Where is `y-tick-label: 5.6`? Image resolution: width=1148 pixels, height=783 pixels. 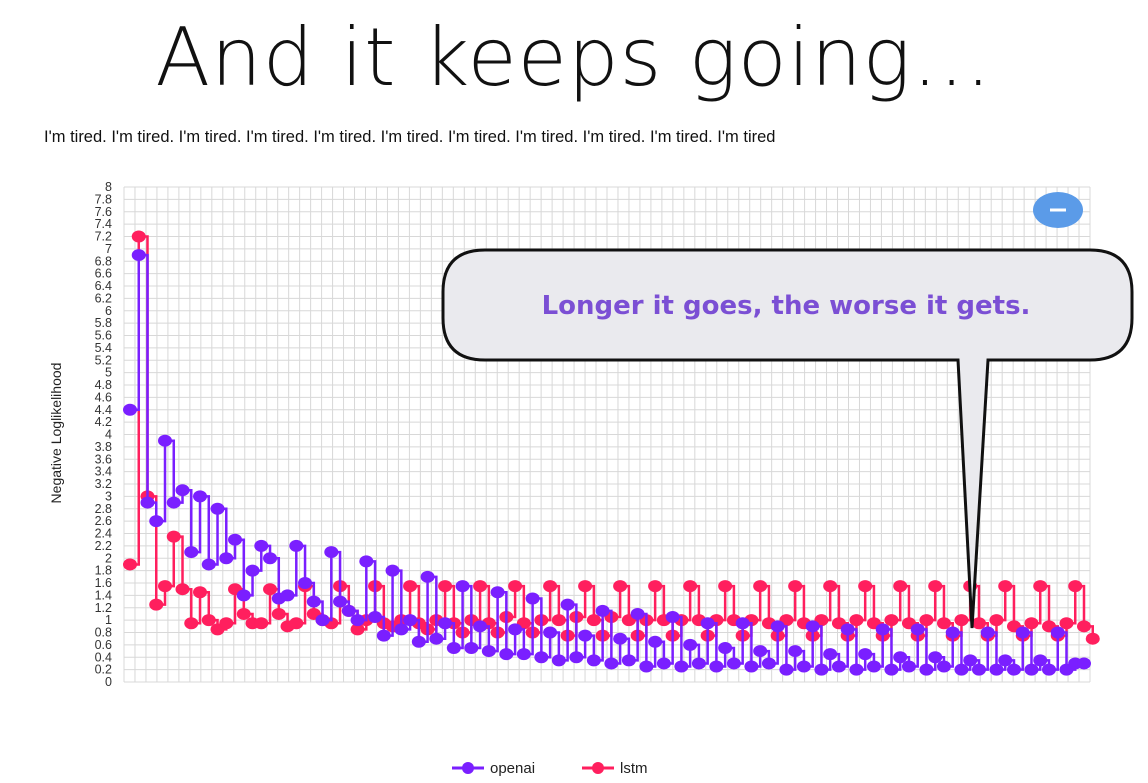 y-tick-label: 5.6 is located at coordinates (103, 336).